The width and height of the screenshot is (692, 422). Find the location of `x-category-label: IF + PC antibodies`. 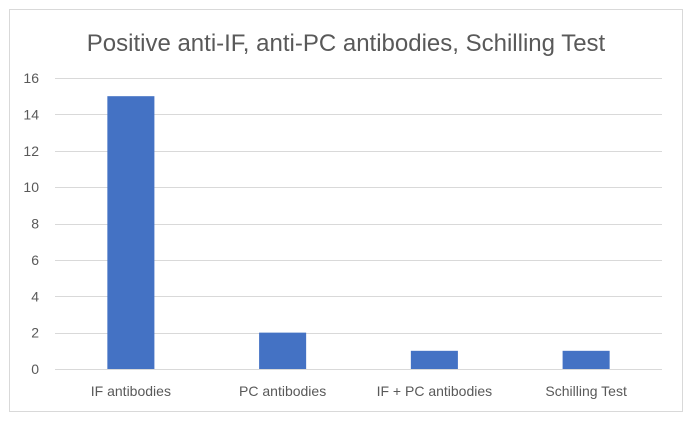

x-category-label: IF + PC antibodies is located at coordinates (435, 391).